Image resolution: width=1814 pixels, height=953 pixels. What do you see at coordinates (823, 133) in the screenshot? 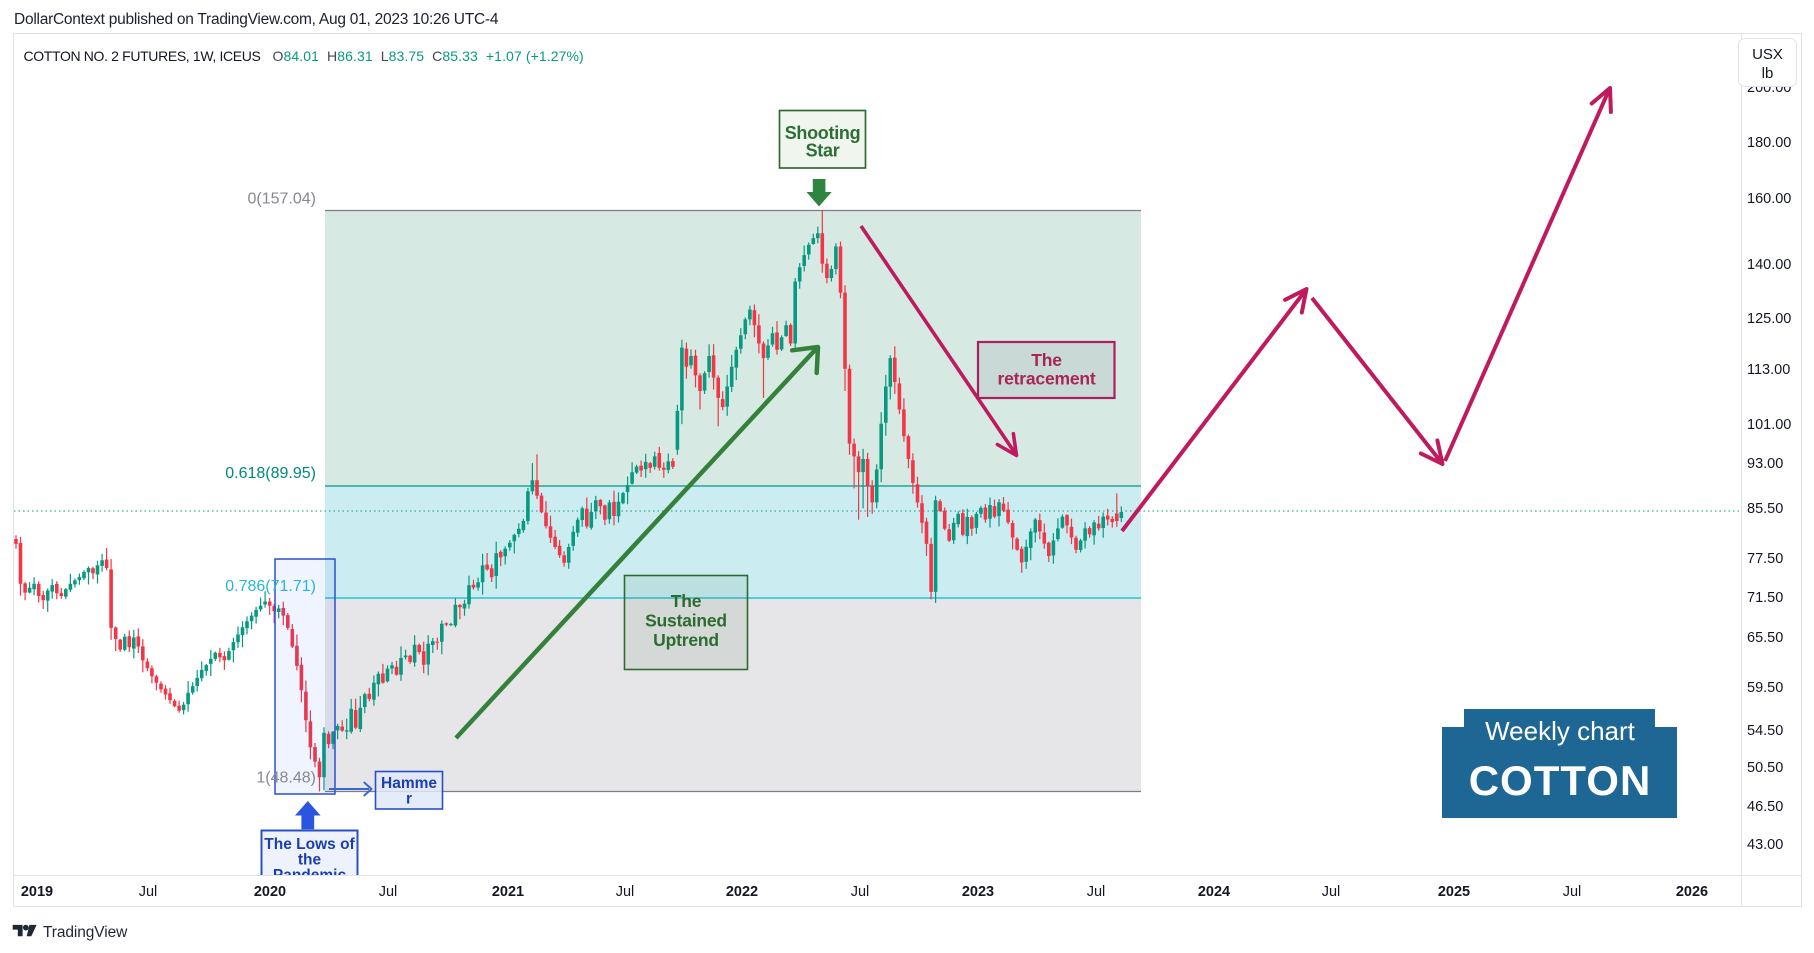
I see `svg-text: Shooting` at bounding box center [823, 133].